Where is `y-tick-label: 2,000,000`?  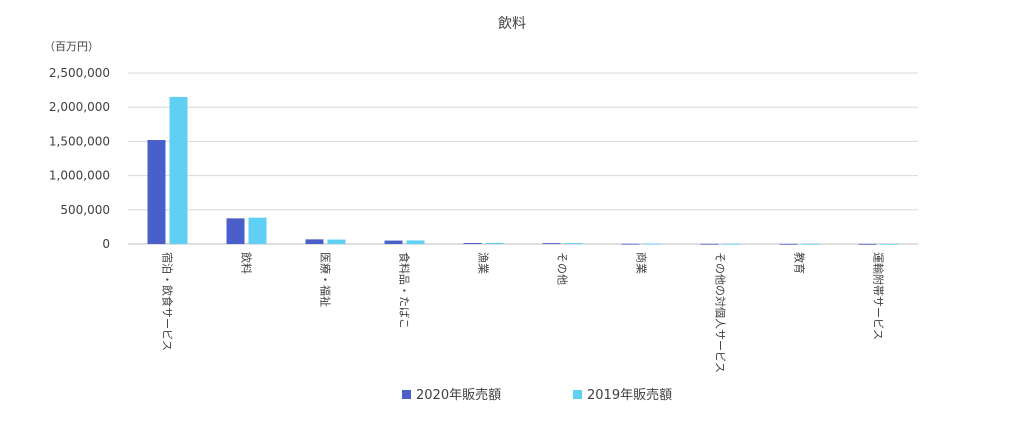
y-tick-label: 2,000,000 is located at coordinates (79, 107).